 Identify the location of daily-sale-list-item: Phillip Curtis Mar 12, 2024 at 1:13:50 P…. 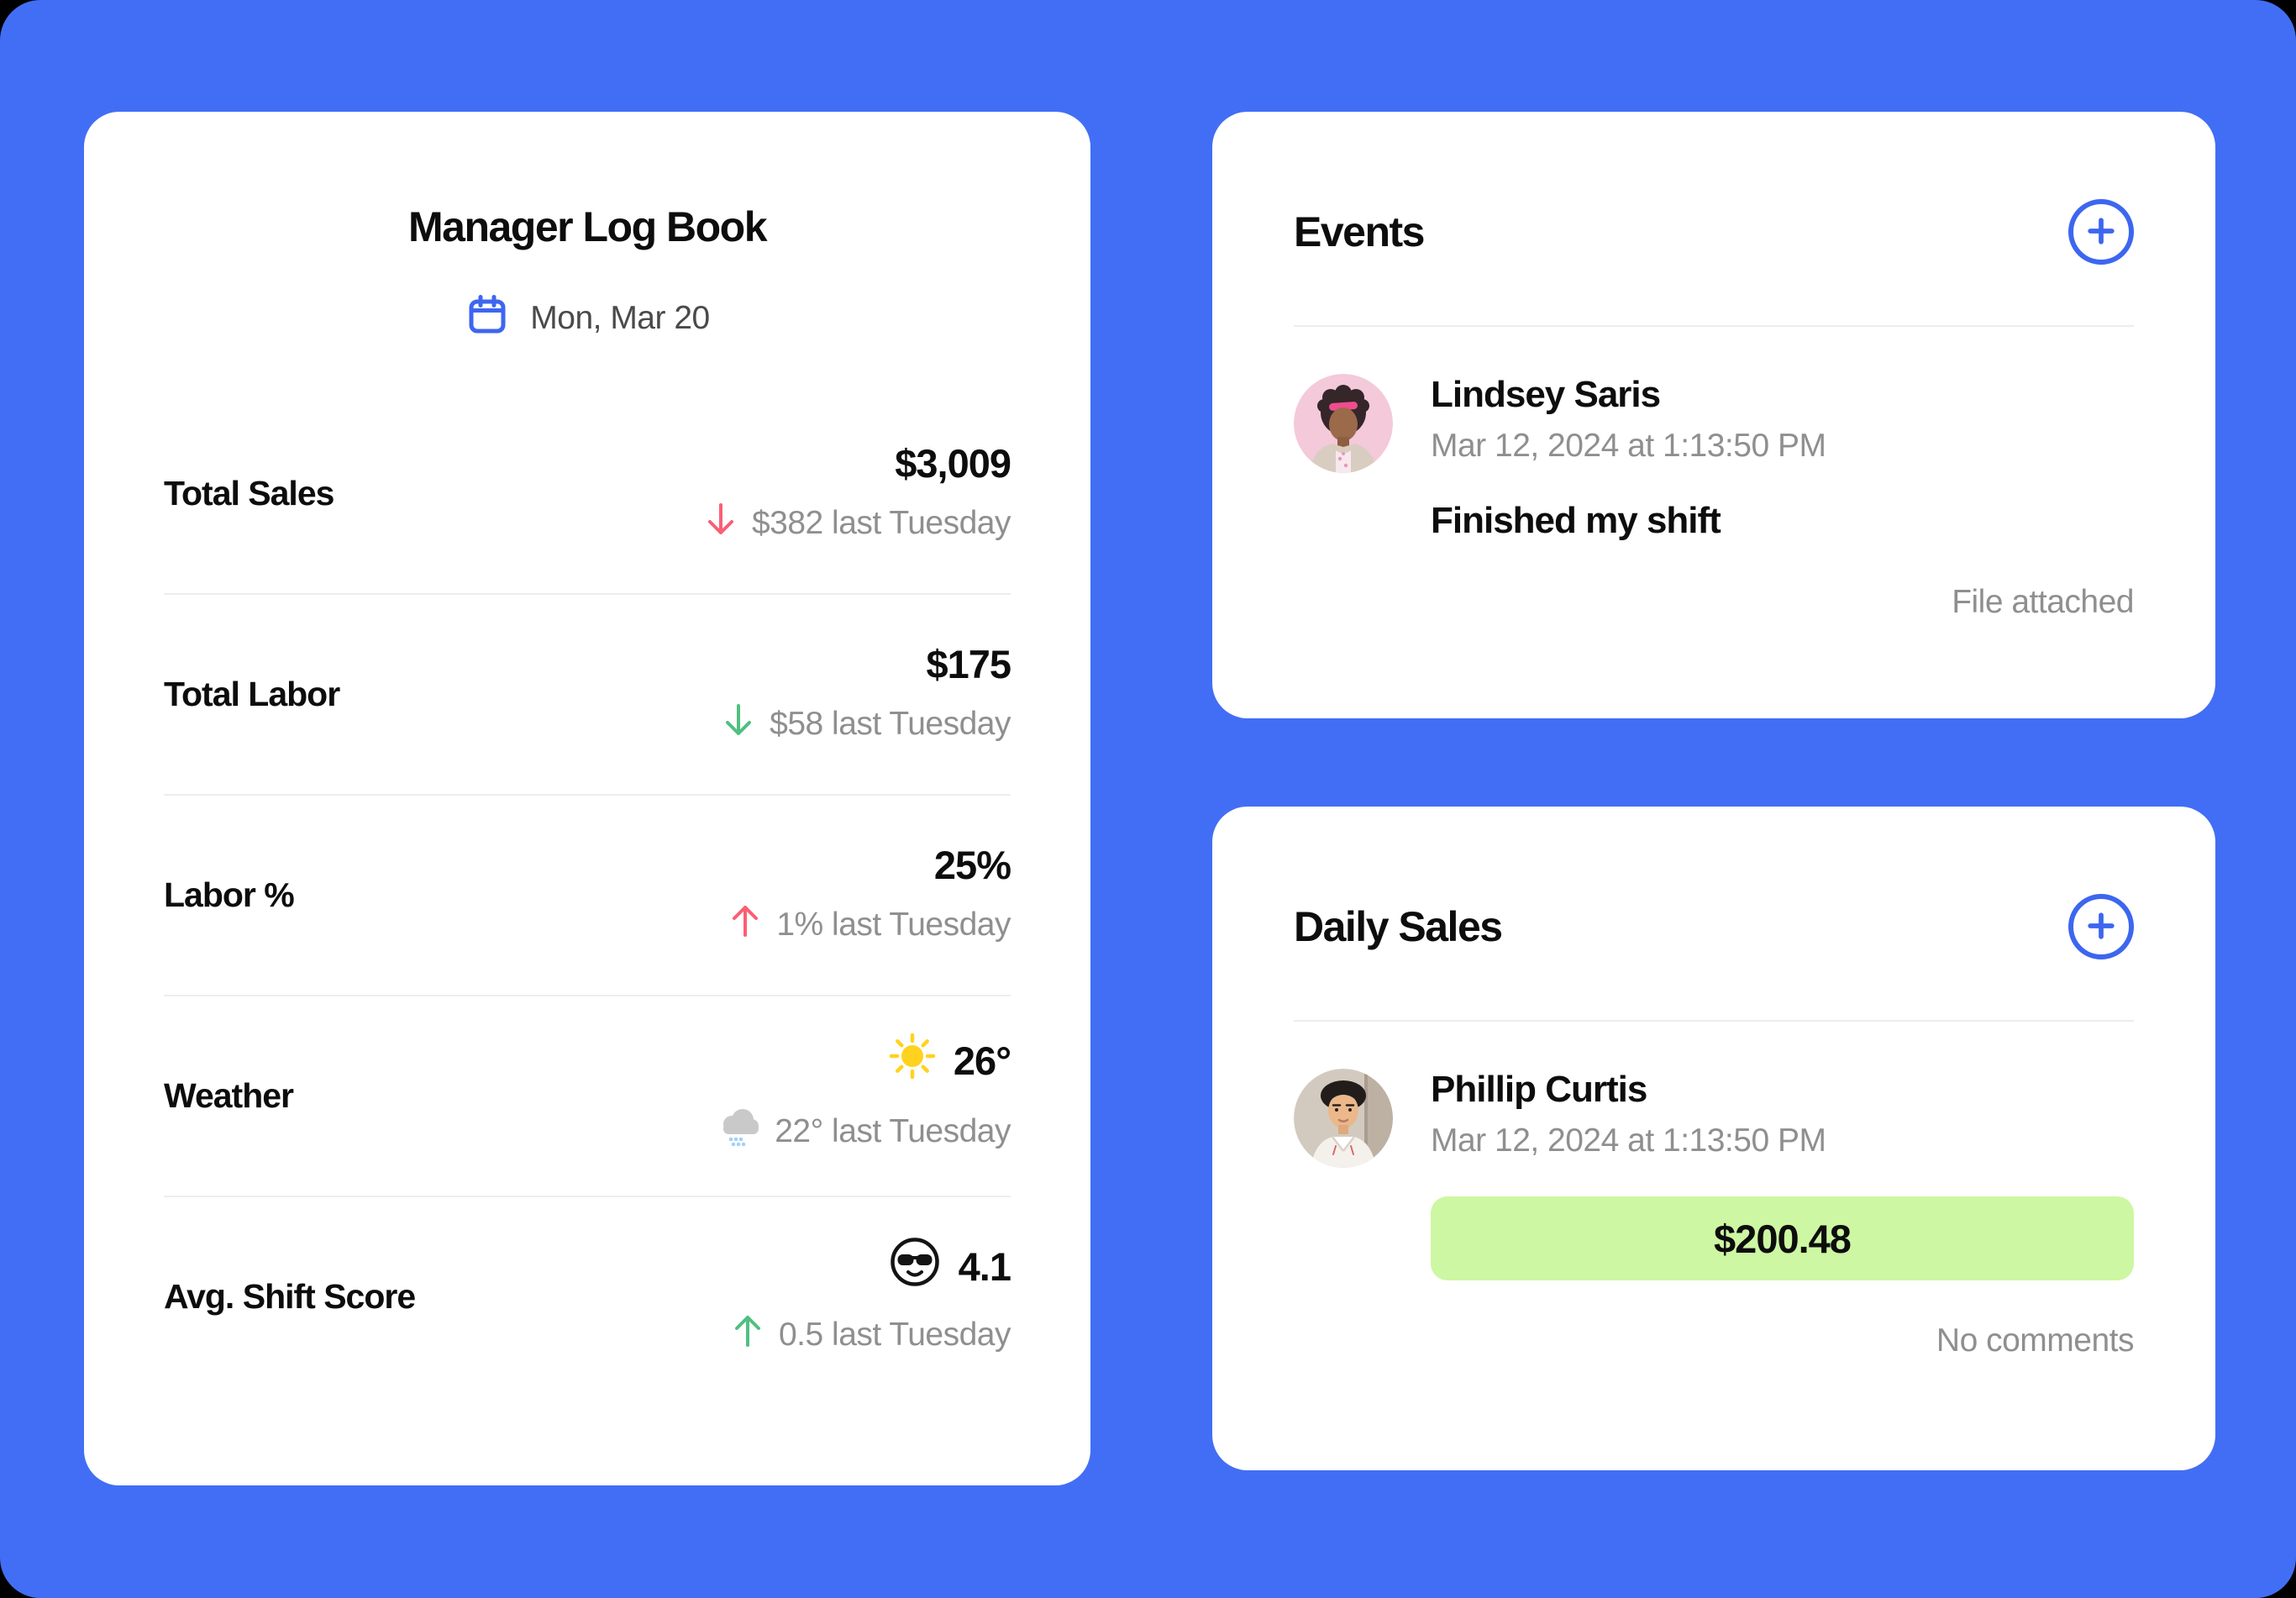
(1714, 1214).